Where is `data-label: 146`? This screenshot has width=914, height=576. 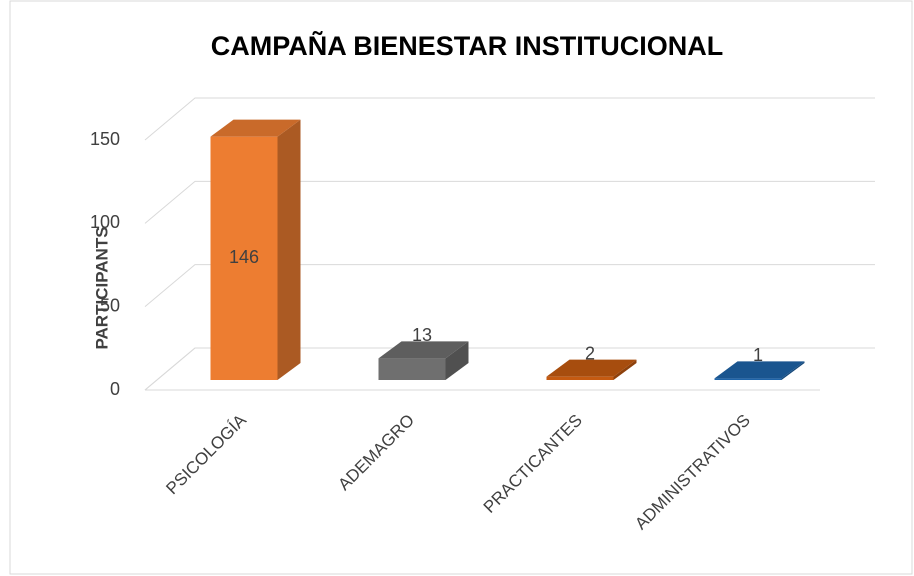
data-label: 146 is located at coordinates (244, 257).